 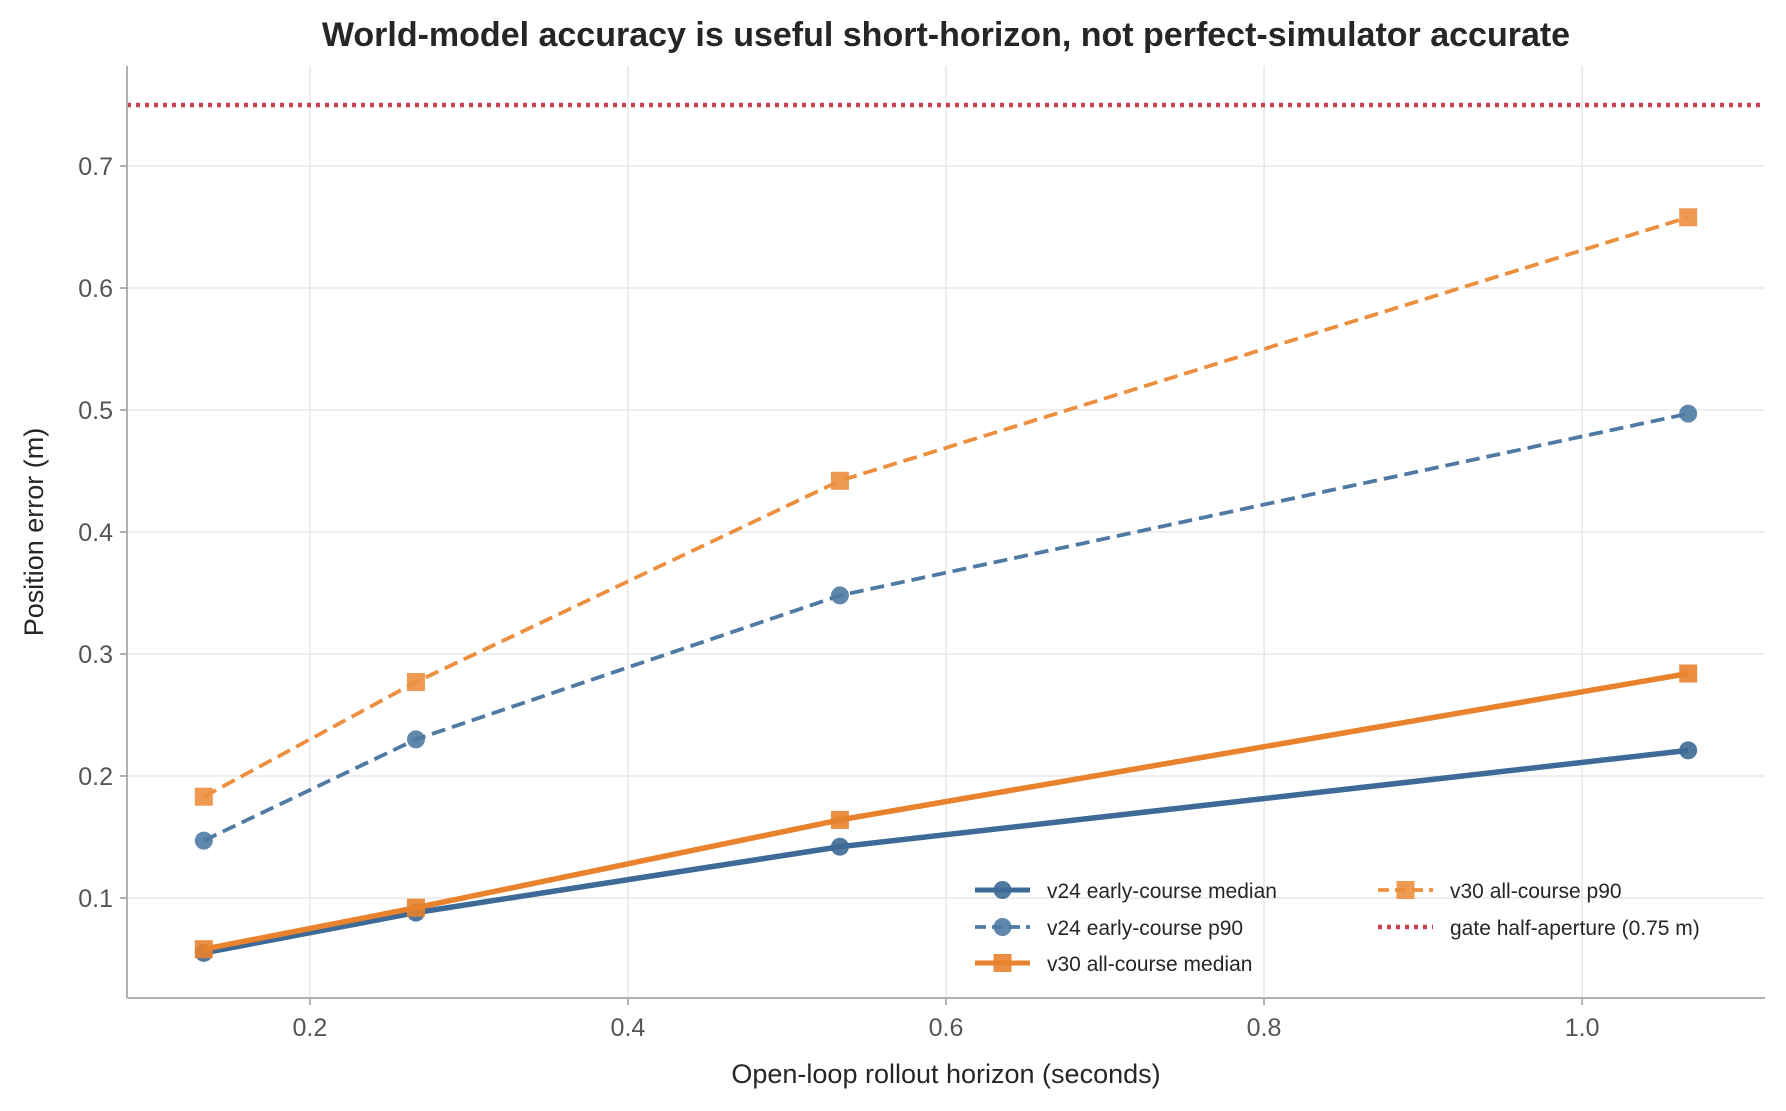 I want to click on y-tick-label: 0.2, so click(x=95, y=777).